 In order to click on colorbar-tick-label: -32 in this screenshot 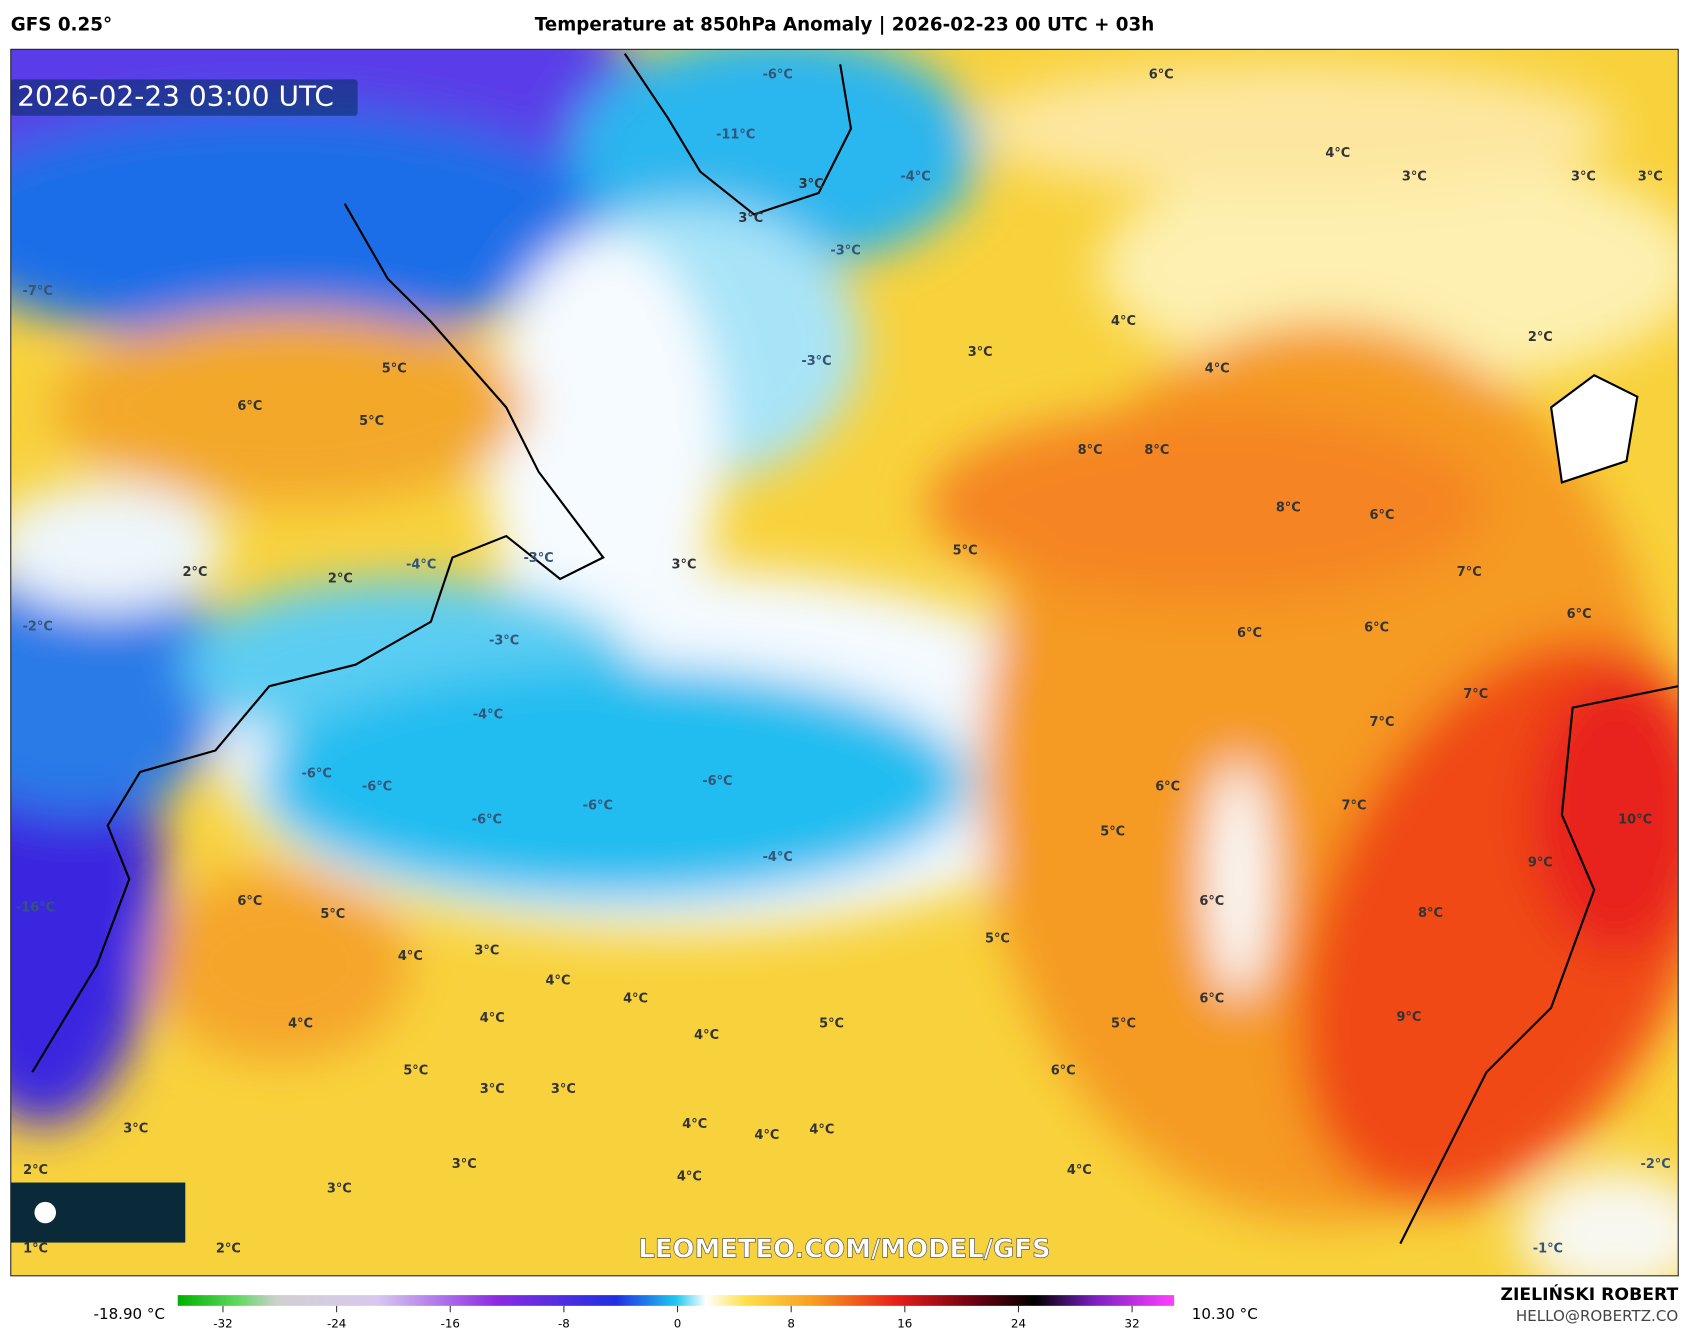, I will do `click(222, 1324)`.